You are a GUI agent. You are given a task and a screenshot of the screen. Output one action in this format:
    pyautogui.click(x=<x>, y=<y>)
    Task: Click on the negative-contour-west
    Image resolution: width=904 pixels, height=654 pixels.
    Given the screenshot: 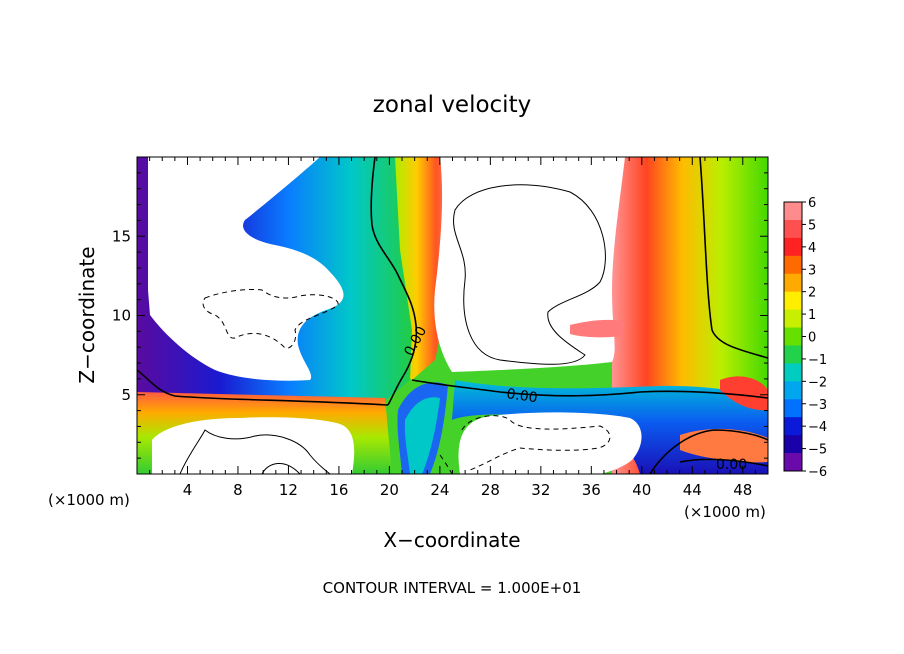 What is the action you would take?
    pyautogui.click(x=270, y=319)
    